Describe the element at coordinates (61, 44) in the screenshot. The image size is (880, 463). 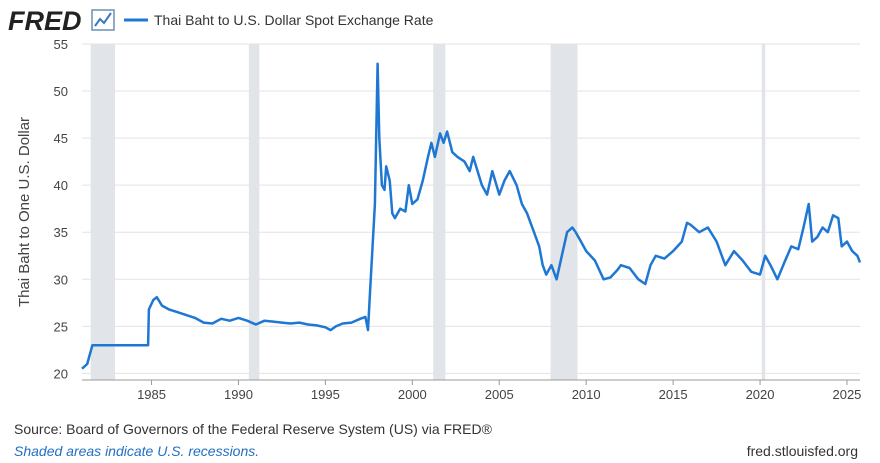
I see `y-tick-label: 55` at that location.